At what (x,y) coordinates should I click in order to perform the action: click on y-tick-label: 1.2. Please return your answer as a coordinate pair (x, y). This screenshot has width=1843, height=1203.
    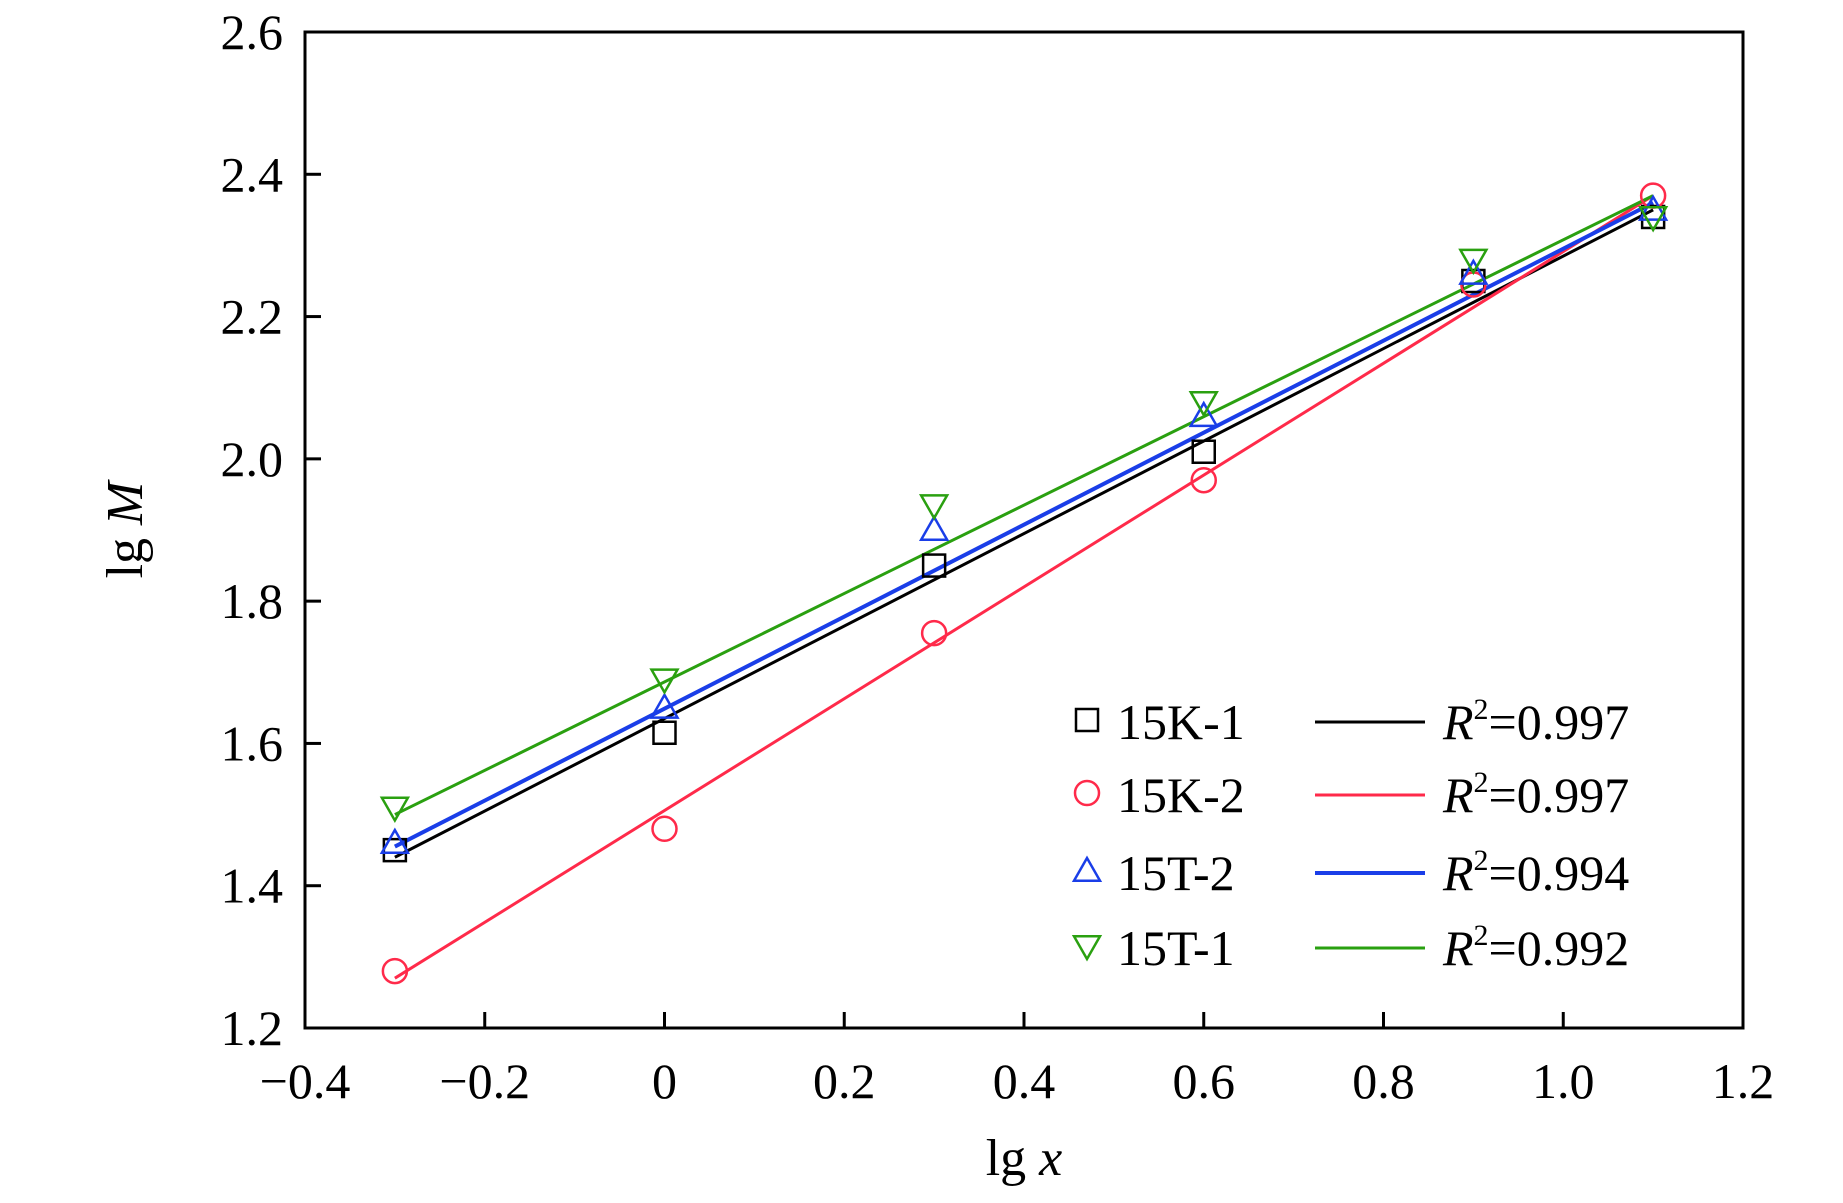
    Looking at the image, I should click on (252, 1028).